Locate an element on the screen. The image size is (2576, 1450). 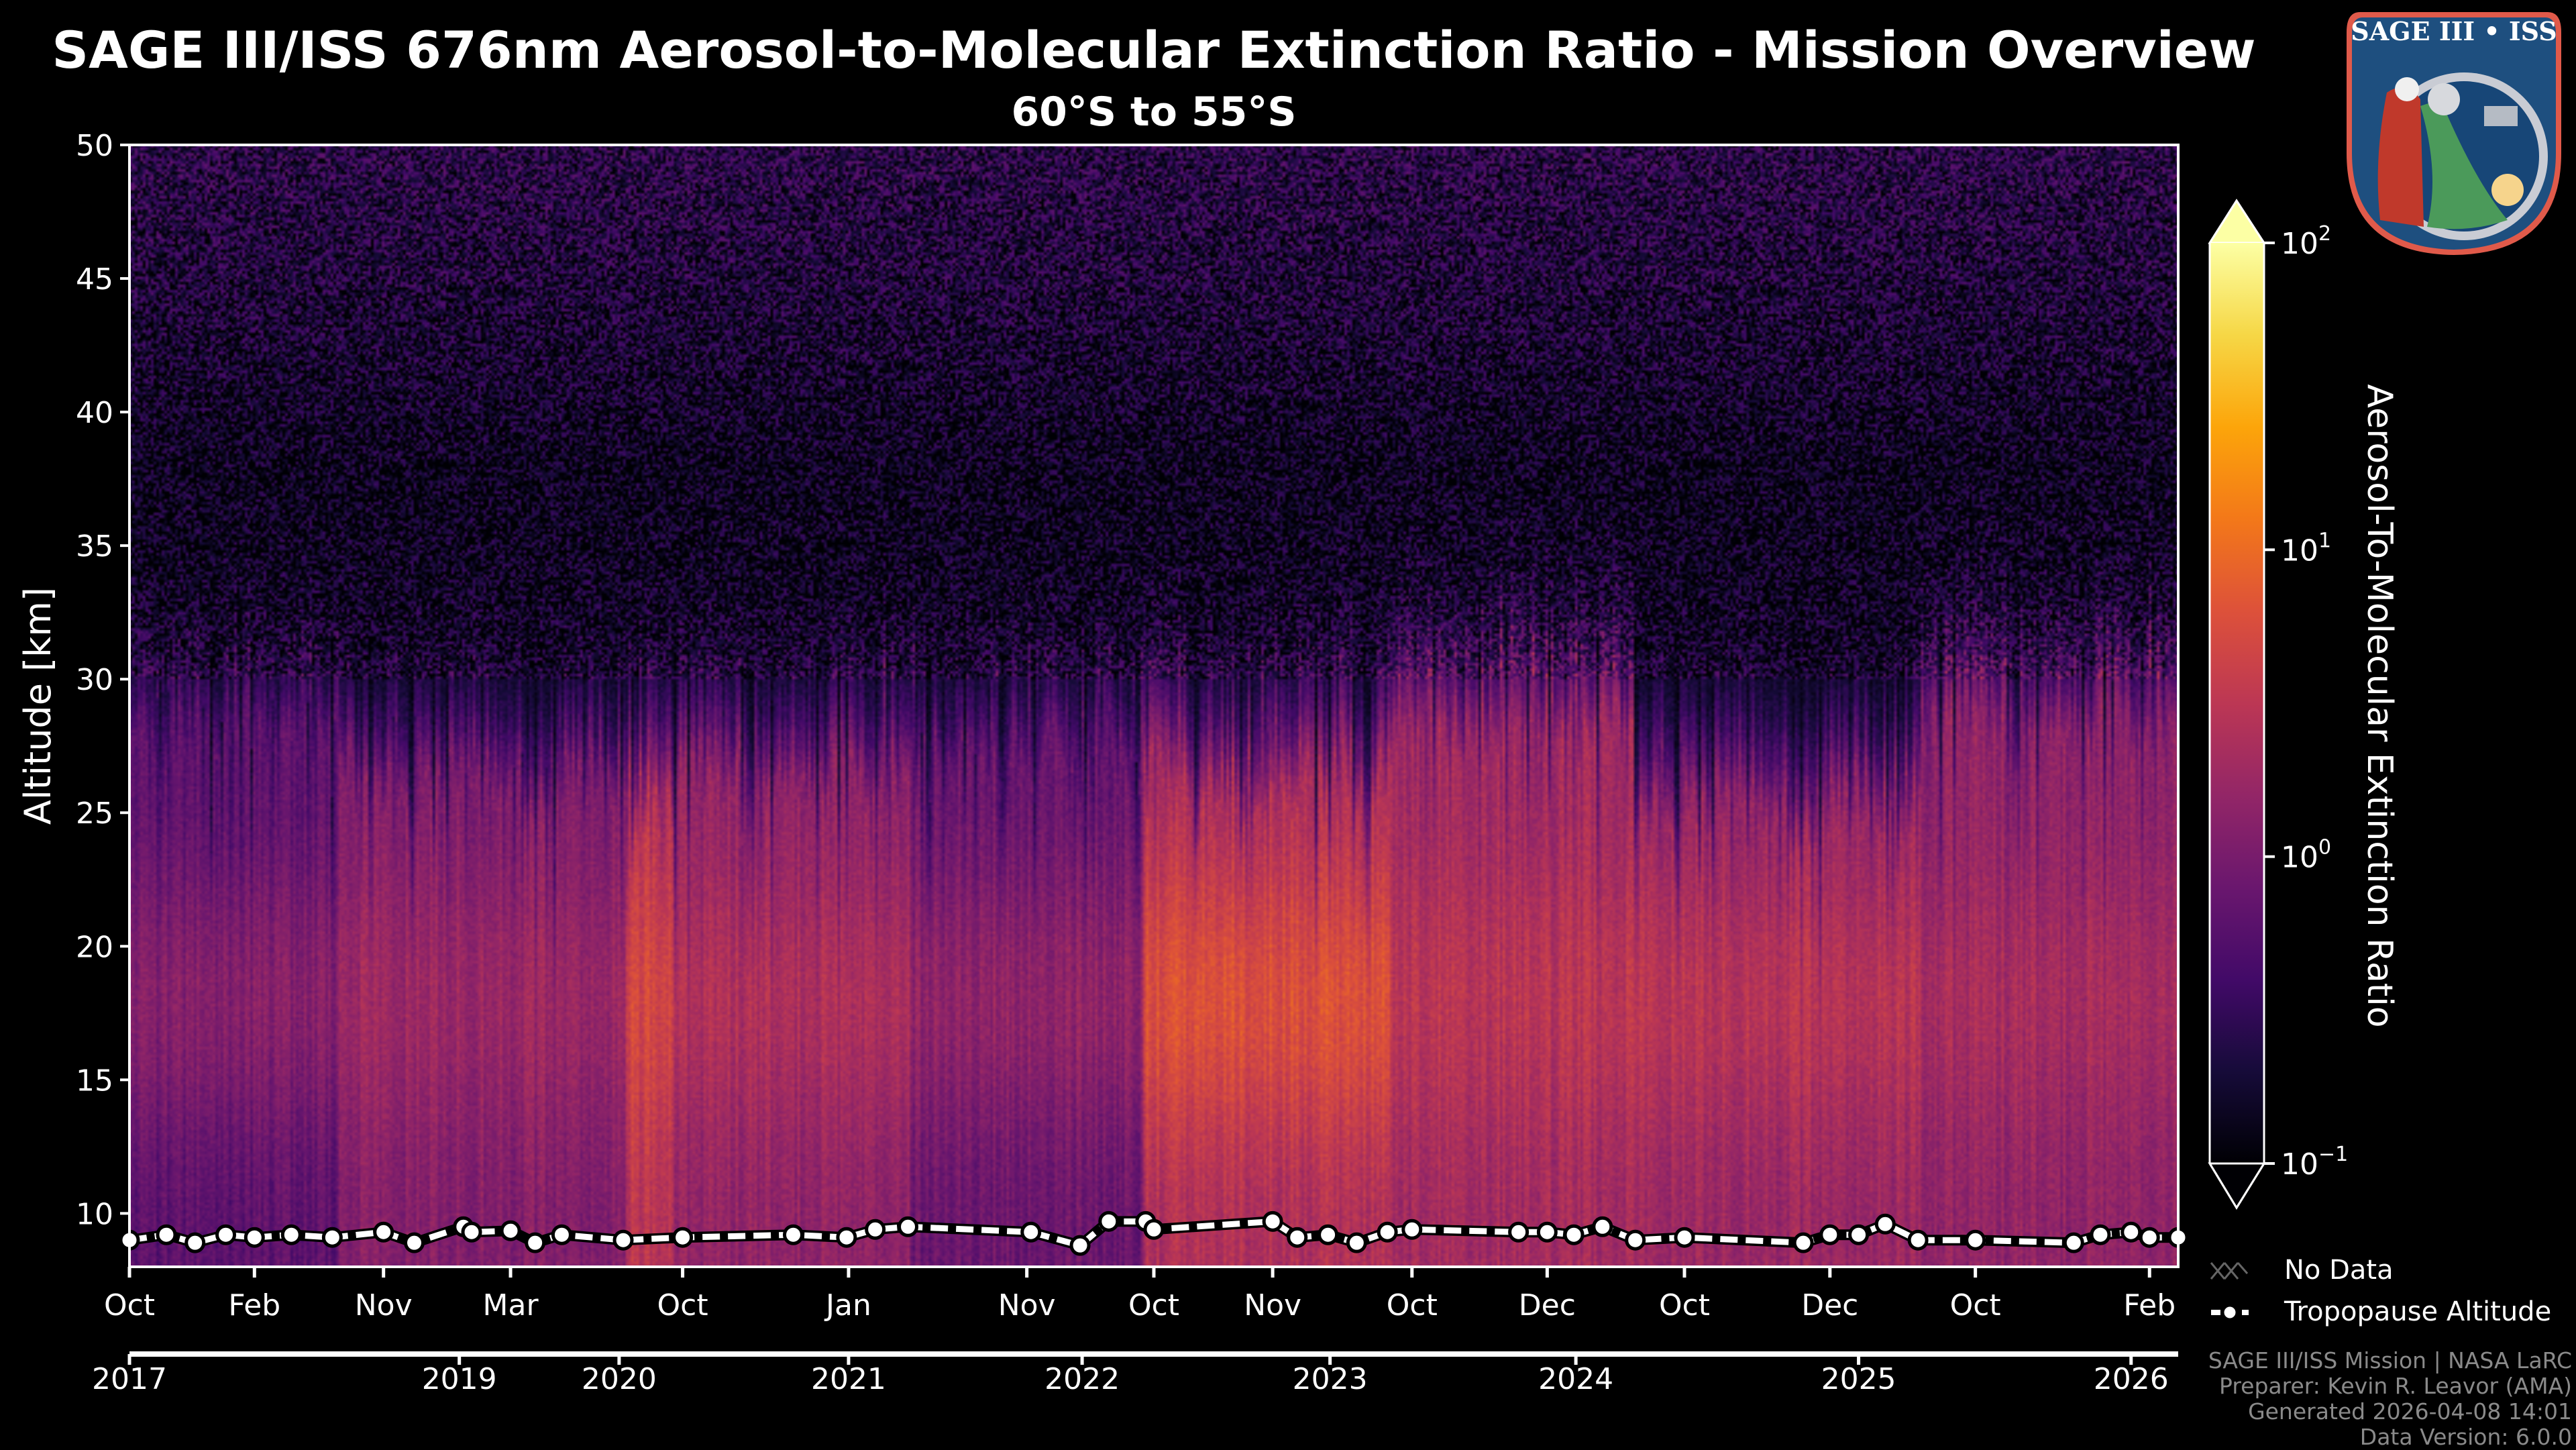
x-axis-years: 2017 2019 2020 2021 2022 2023 2024 2025 2026 is located at coordinates (1130, 1375).